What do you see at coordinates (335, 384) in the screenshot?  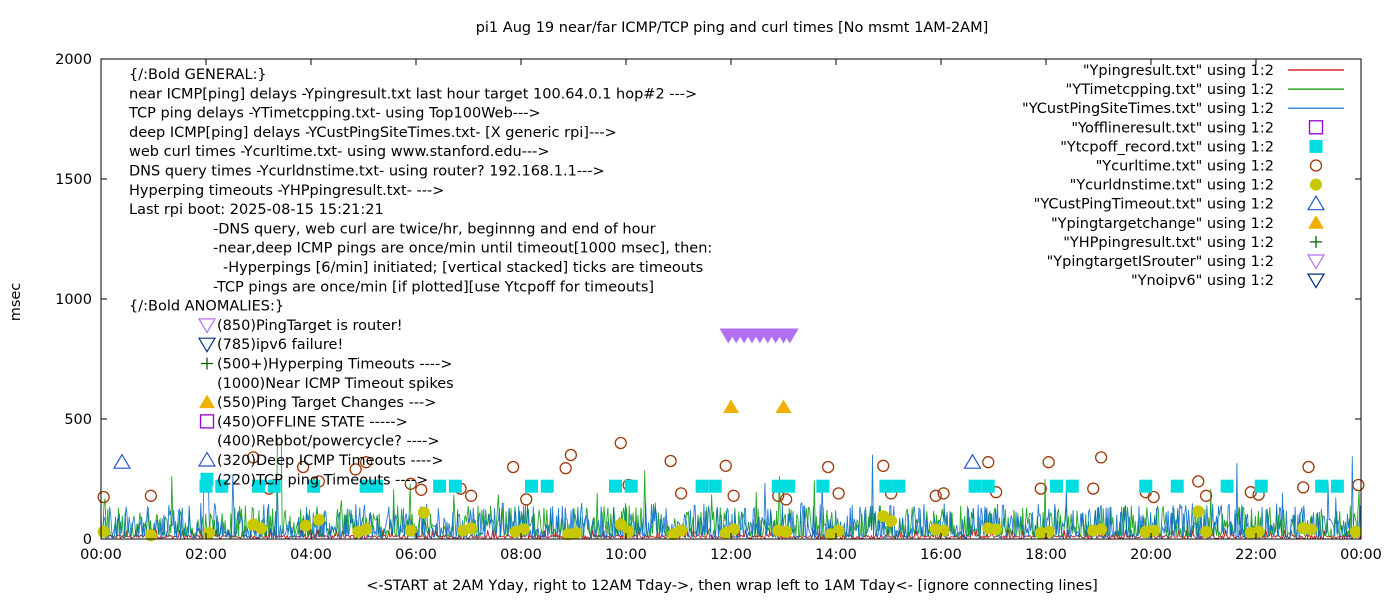 I see `annotation-line: (1000)Near ICMP Timeout spikes` at bounding box center [335, 384].